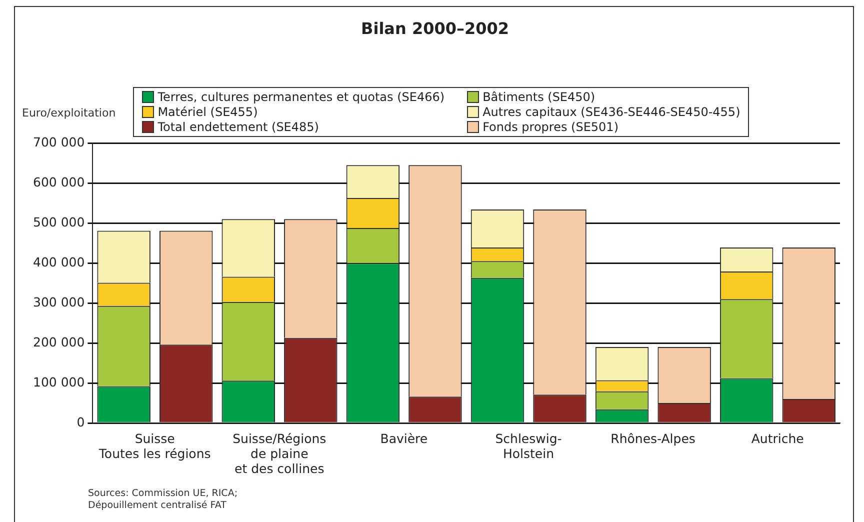  Describe the element at coordinates (58, 142) in the screenshot. I see `y-tick-label: 700 000` at that location.